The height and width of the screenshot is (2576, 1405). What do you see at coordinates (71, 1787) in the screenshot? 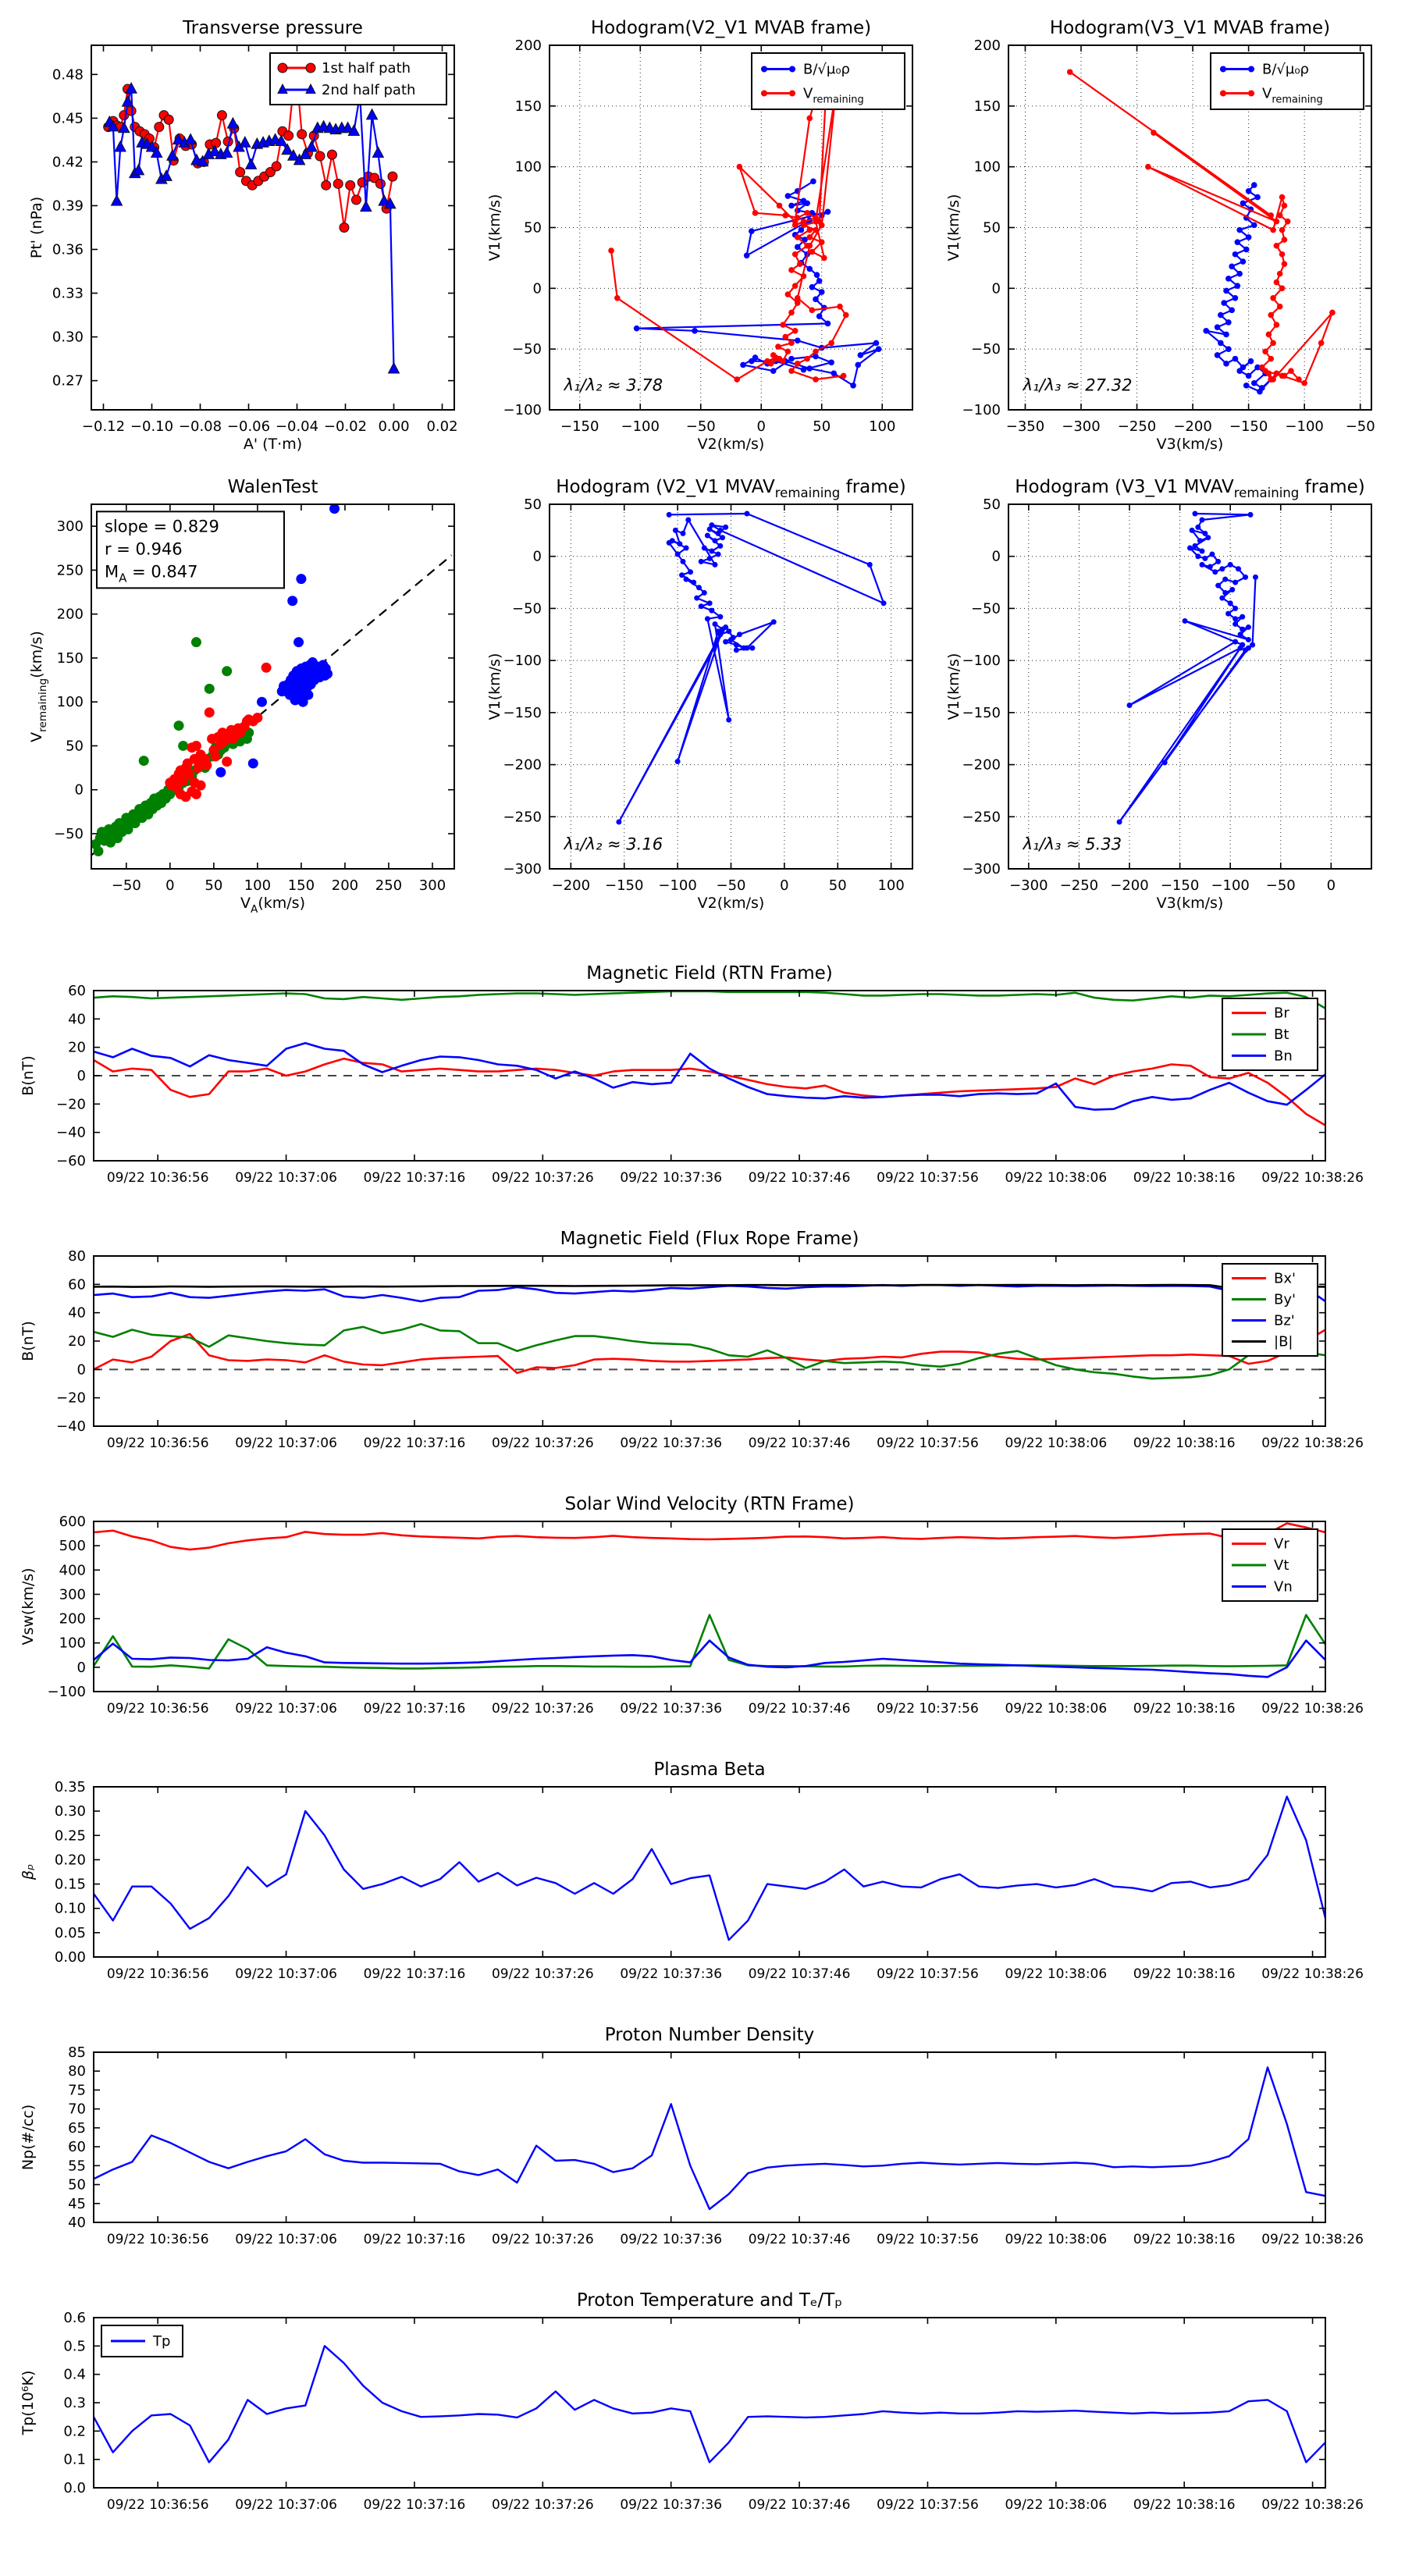
I see `y-tick-label: 0.35` at bounding box center [71, 1787].